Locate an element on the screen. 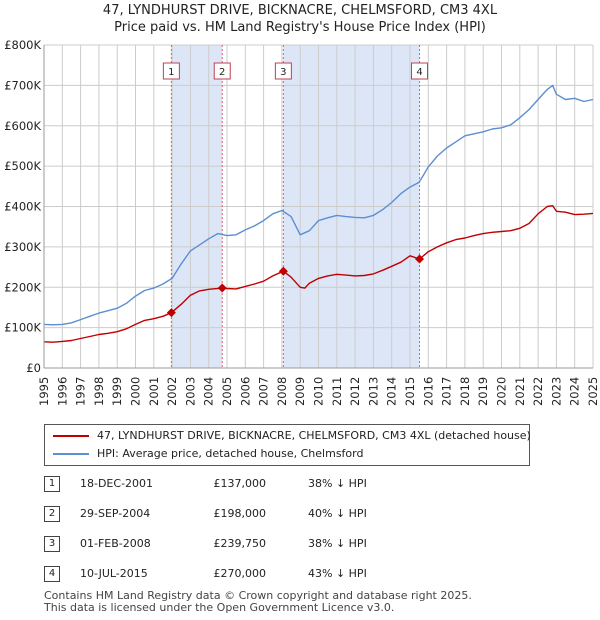 The height and width of the screenshot is (620, 600). x-tick-label: 2012 is located at coordinates (355, 391).